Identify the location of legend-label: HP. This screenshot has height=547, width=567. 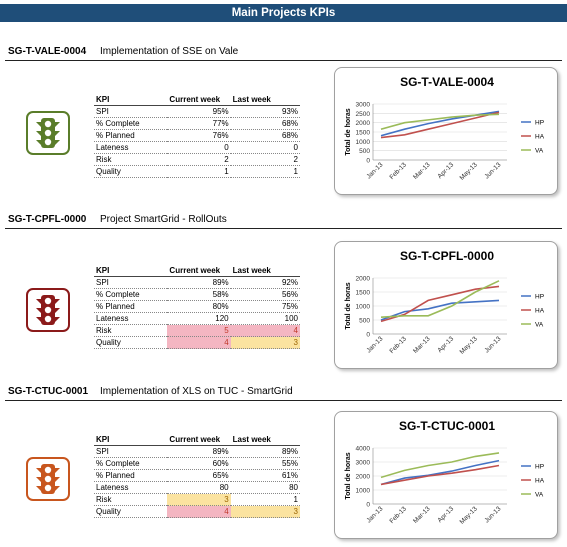
(539, 297).